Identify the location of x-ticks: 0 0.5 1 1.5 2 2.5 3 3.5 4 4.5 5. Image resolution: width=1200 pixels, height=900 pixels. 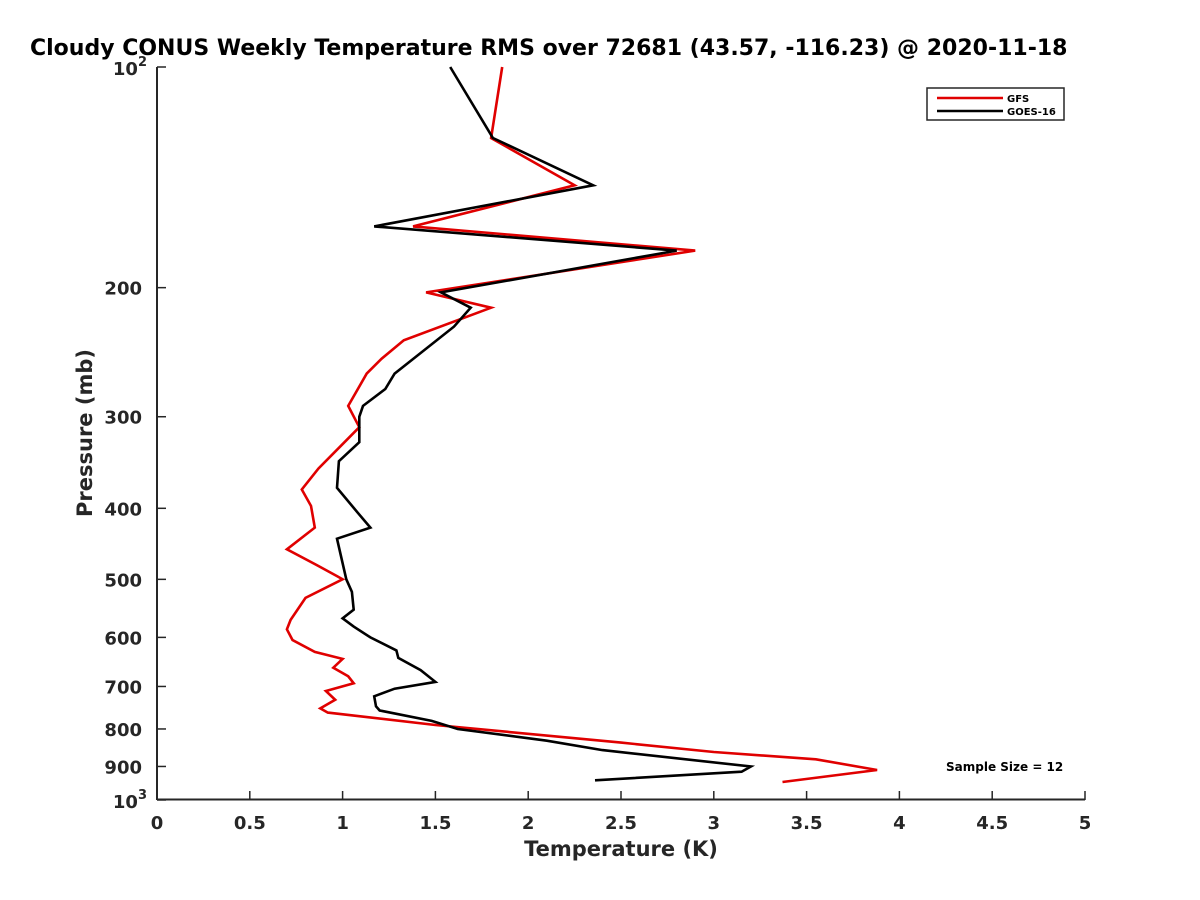
(621, 812).